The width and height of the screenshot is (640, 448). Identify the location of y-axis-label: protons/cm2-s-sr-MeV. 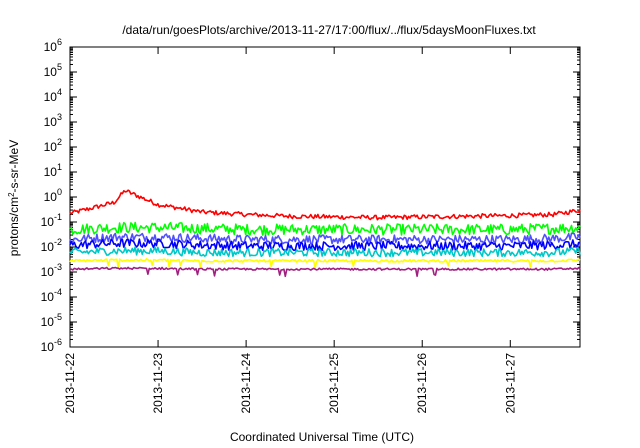
(14, 198).